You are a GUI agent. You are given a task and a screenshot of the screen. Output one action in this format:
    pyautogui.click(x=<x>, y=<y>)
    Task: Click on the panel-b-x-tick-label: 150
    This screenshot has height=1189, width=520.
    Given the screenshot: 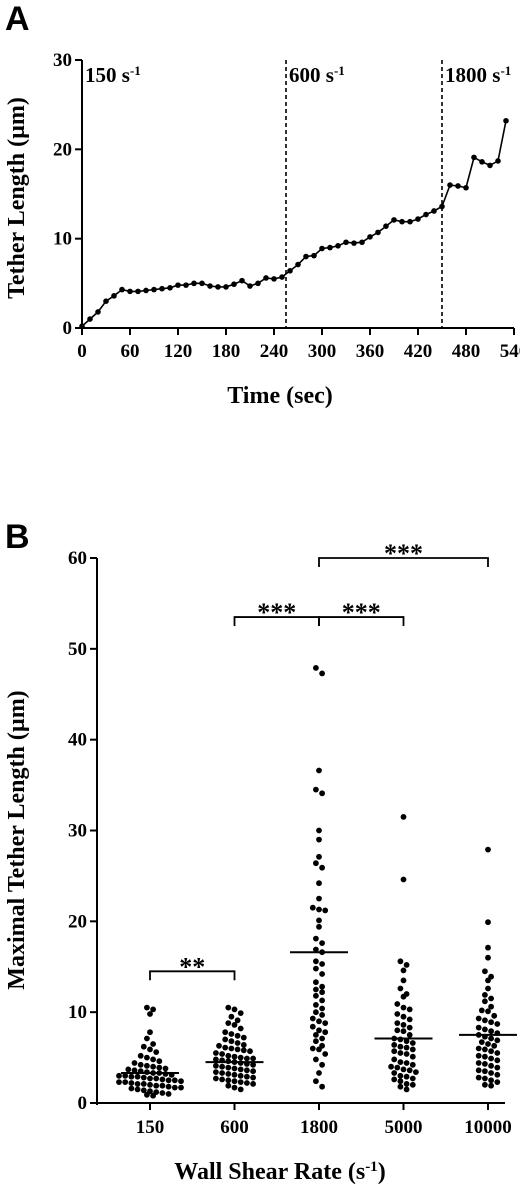 What is the action you would take?
    pyautogui.click(x=150, y=1127)
    